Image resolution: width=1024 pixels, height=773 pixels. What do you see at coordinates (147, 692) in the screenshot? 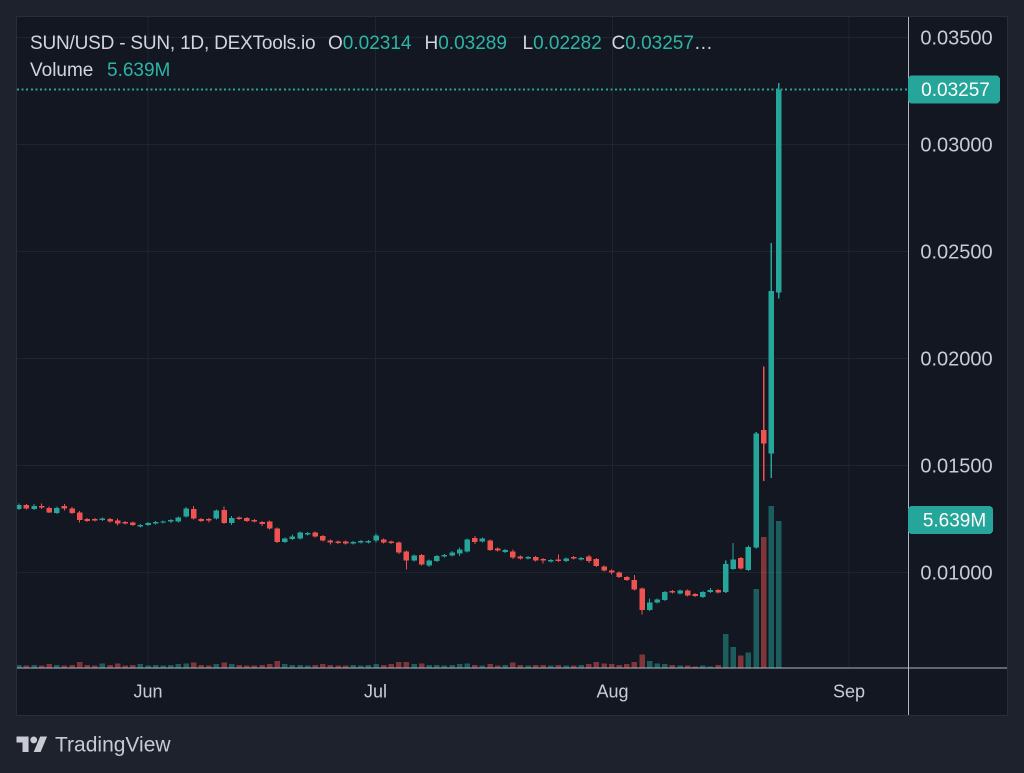
I see `svg-text: Jun` at bounding box center [147, 692].